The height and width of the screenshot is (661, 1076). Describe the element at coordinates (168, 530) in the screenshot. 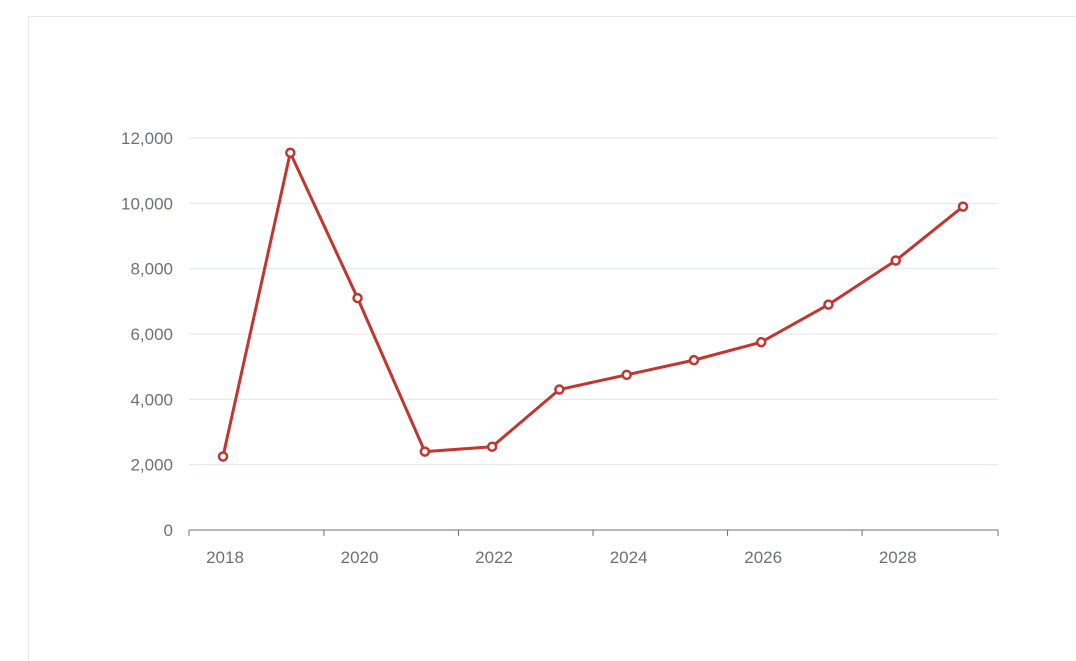

I see `y-tick-label: 0` at that location.